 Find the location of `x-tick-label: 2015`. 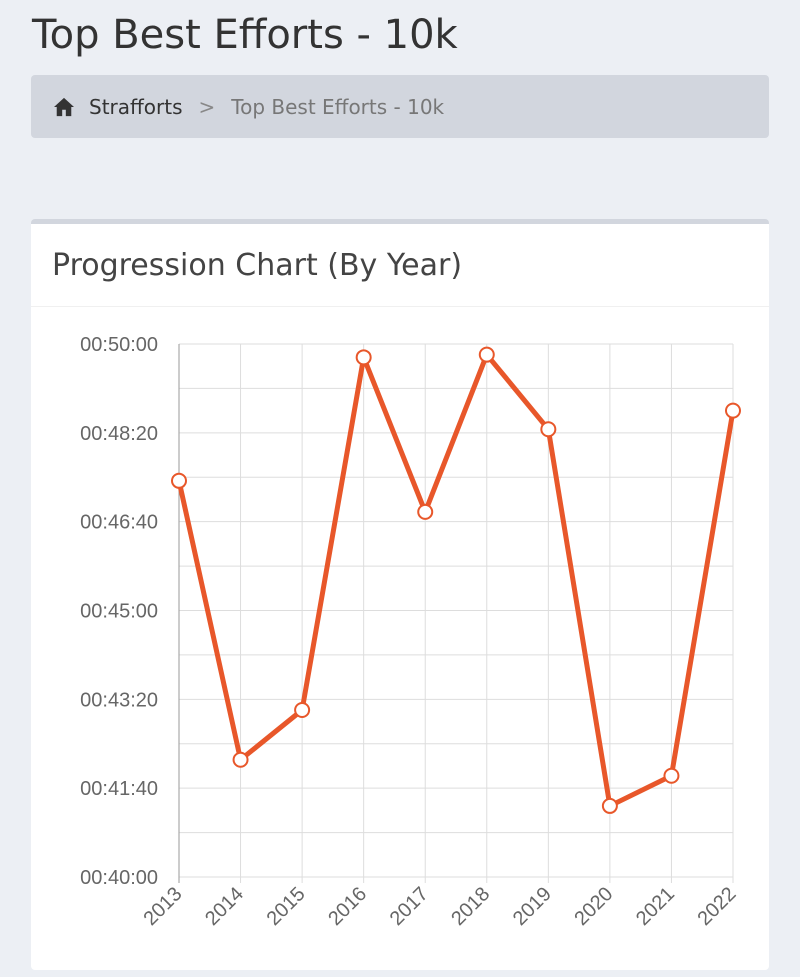

x-tick-label: 2015 is located at coordinates (286, 906).